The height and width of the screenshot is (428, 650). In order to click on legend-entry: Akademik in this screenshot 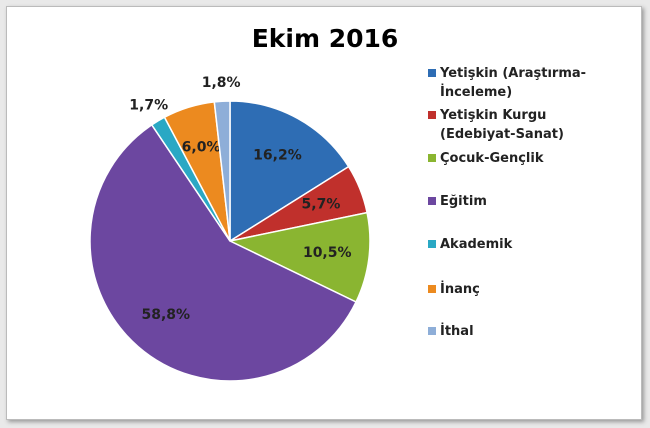, I will do `click(524, 244)`.